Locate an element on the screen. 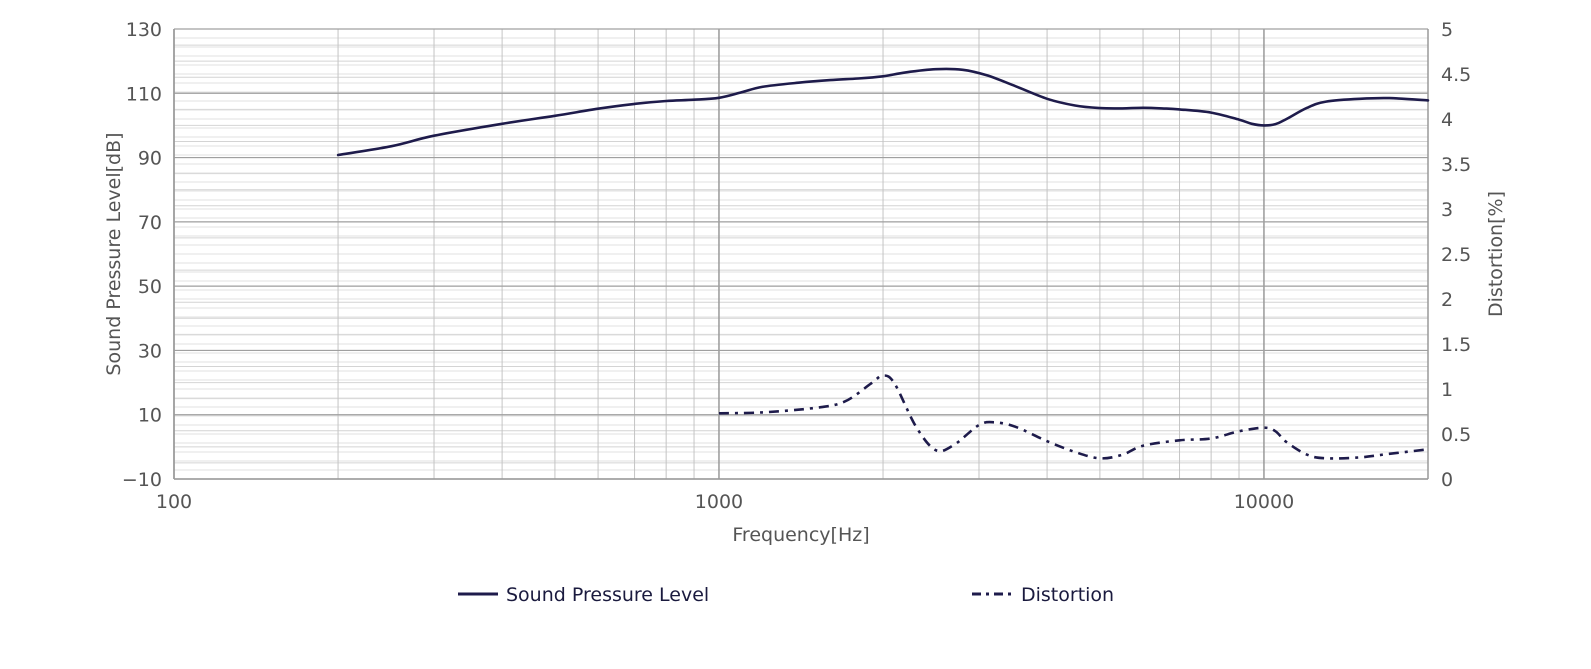 Image resolution: width=1591 pixels, height=669 pixels. series-line-sound-pressure-level is located at coordinates (883, 112).